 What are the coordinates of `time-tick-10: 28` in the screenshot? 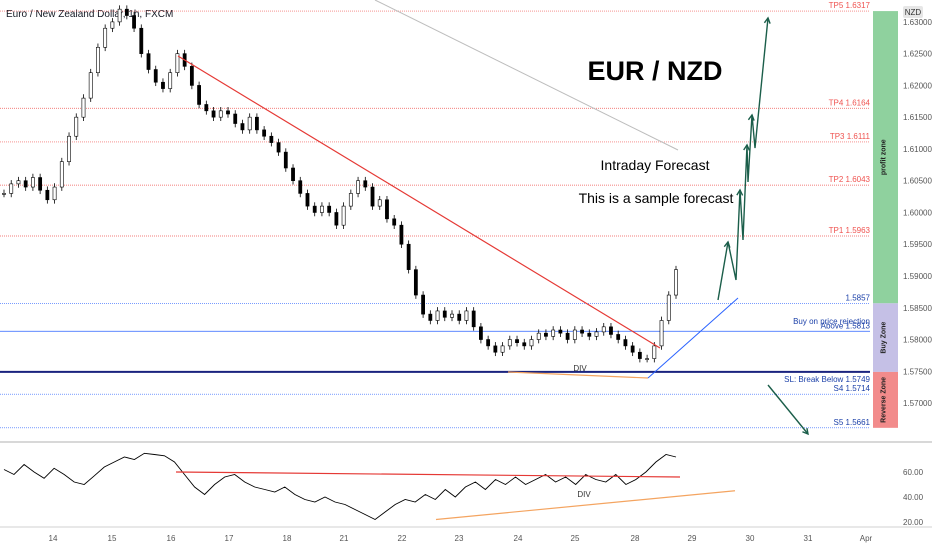 It's located at (635, 538).